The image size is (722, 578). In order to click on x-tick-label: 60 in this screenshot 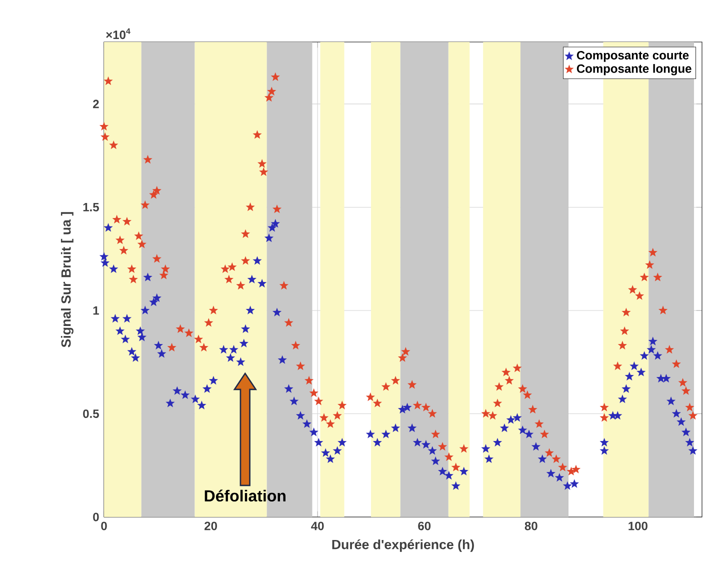, I will do `click(424, 526)`.